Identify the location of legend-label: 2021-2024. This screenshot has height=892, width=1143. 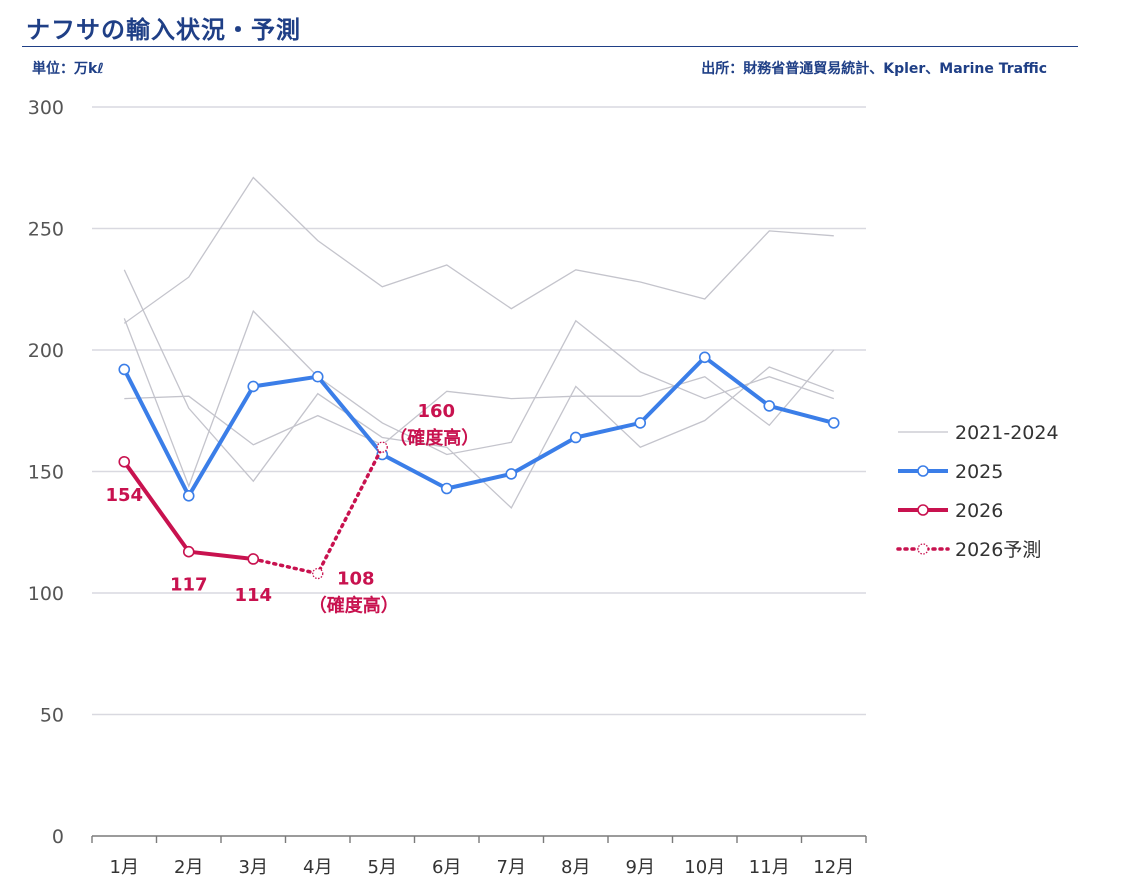
(1007, 433).